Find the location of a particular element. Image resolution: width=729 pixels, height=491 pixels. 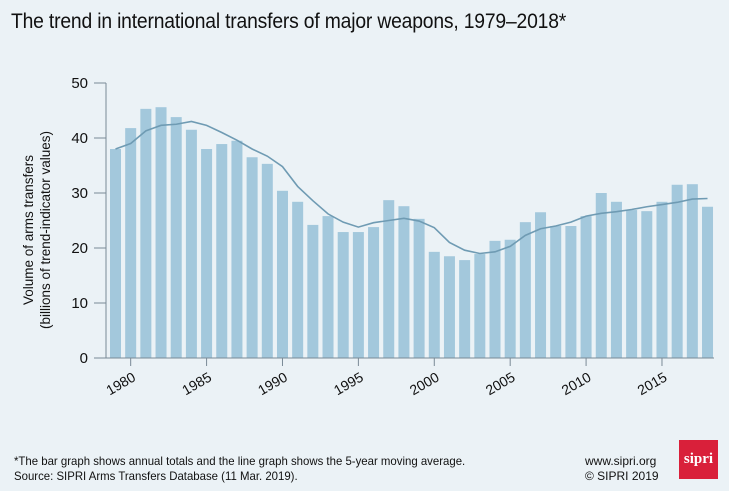

bar-1996 is located at coordinates (374, 292).